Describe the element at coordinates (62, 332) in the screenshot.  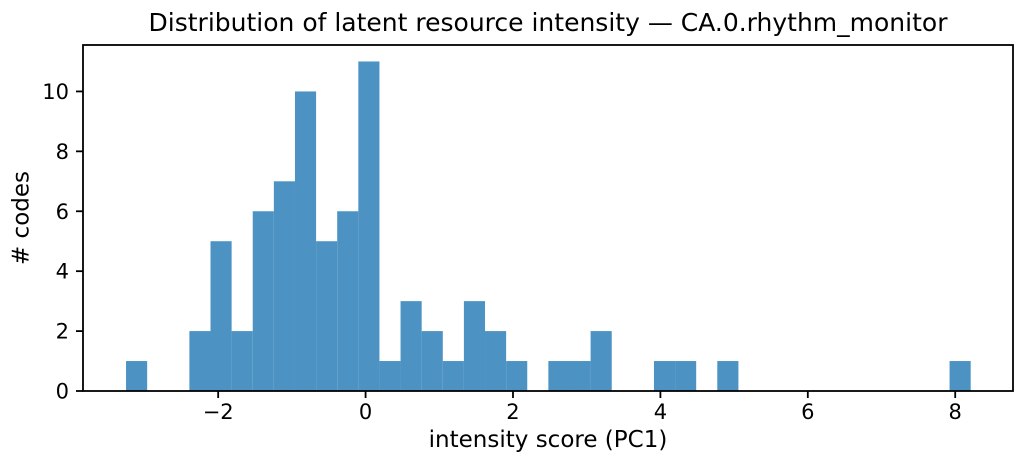
I see `y-tick-label: 2` at that location.